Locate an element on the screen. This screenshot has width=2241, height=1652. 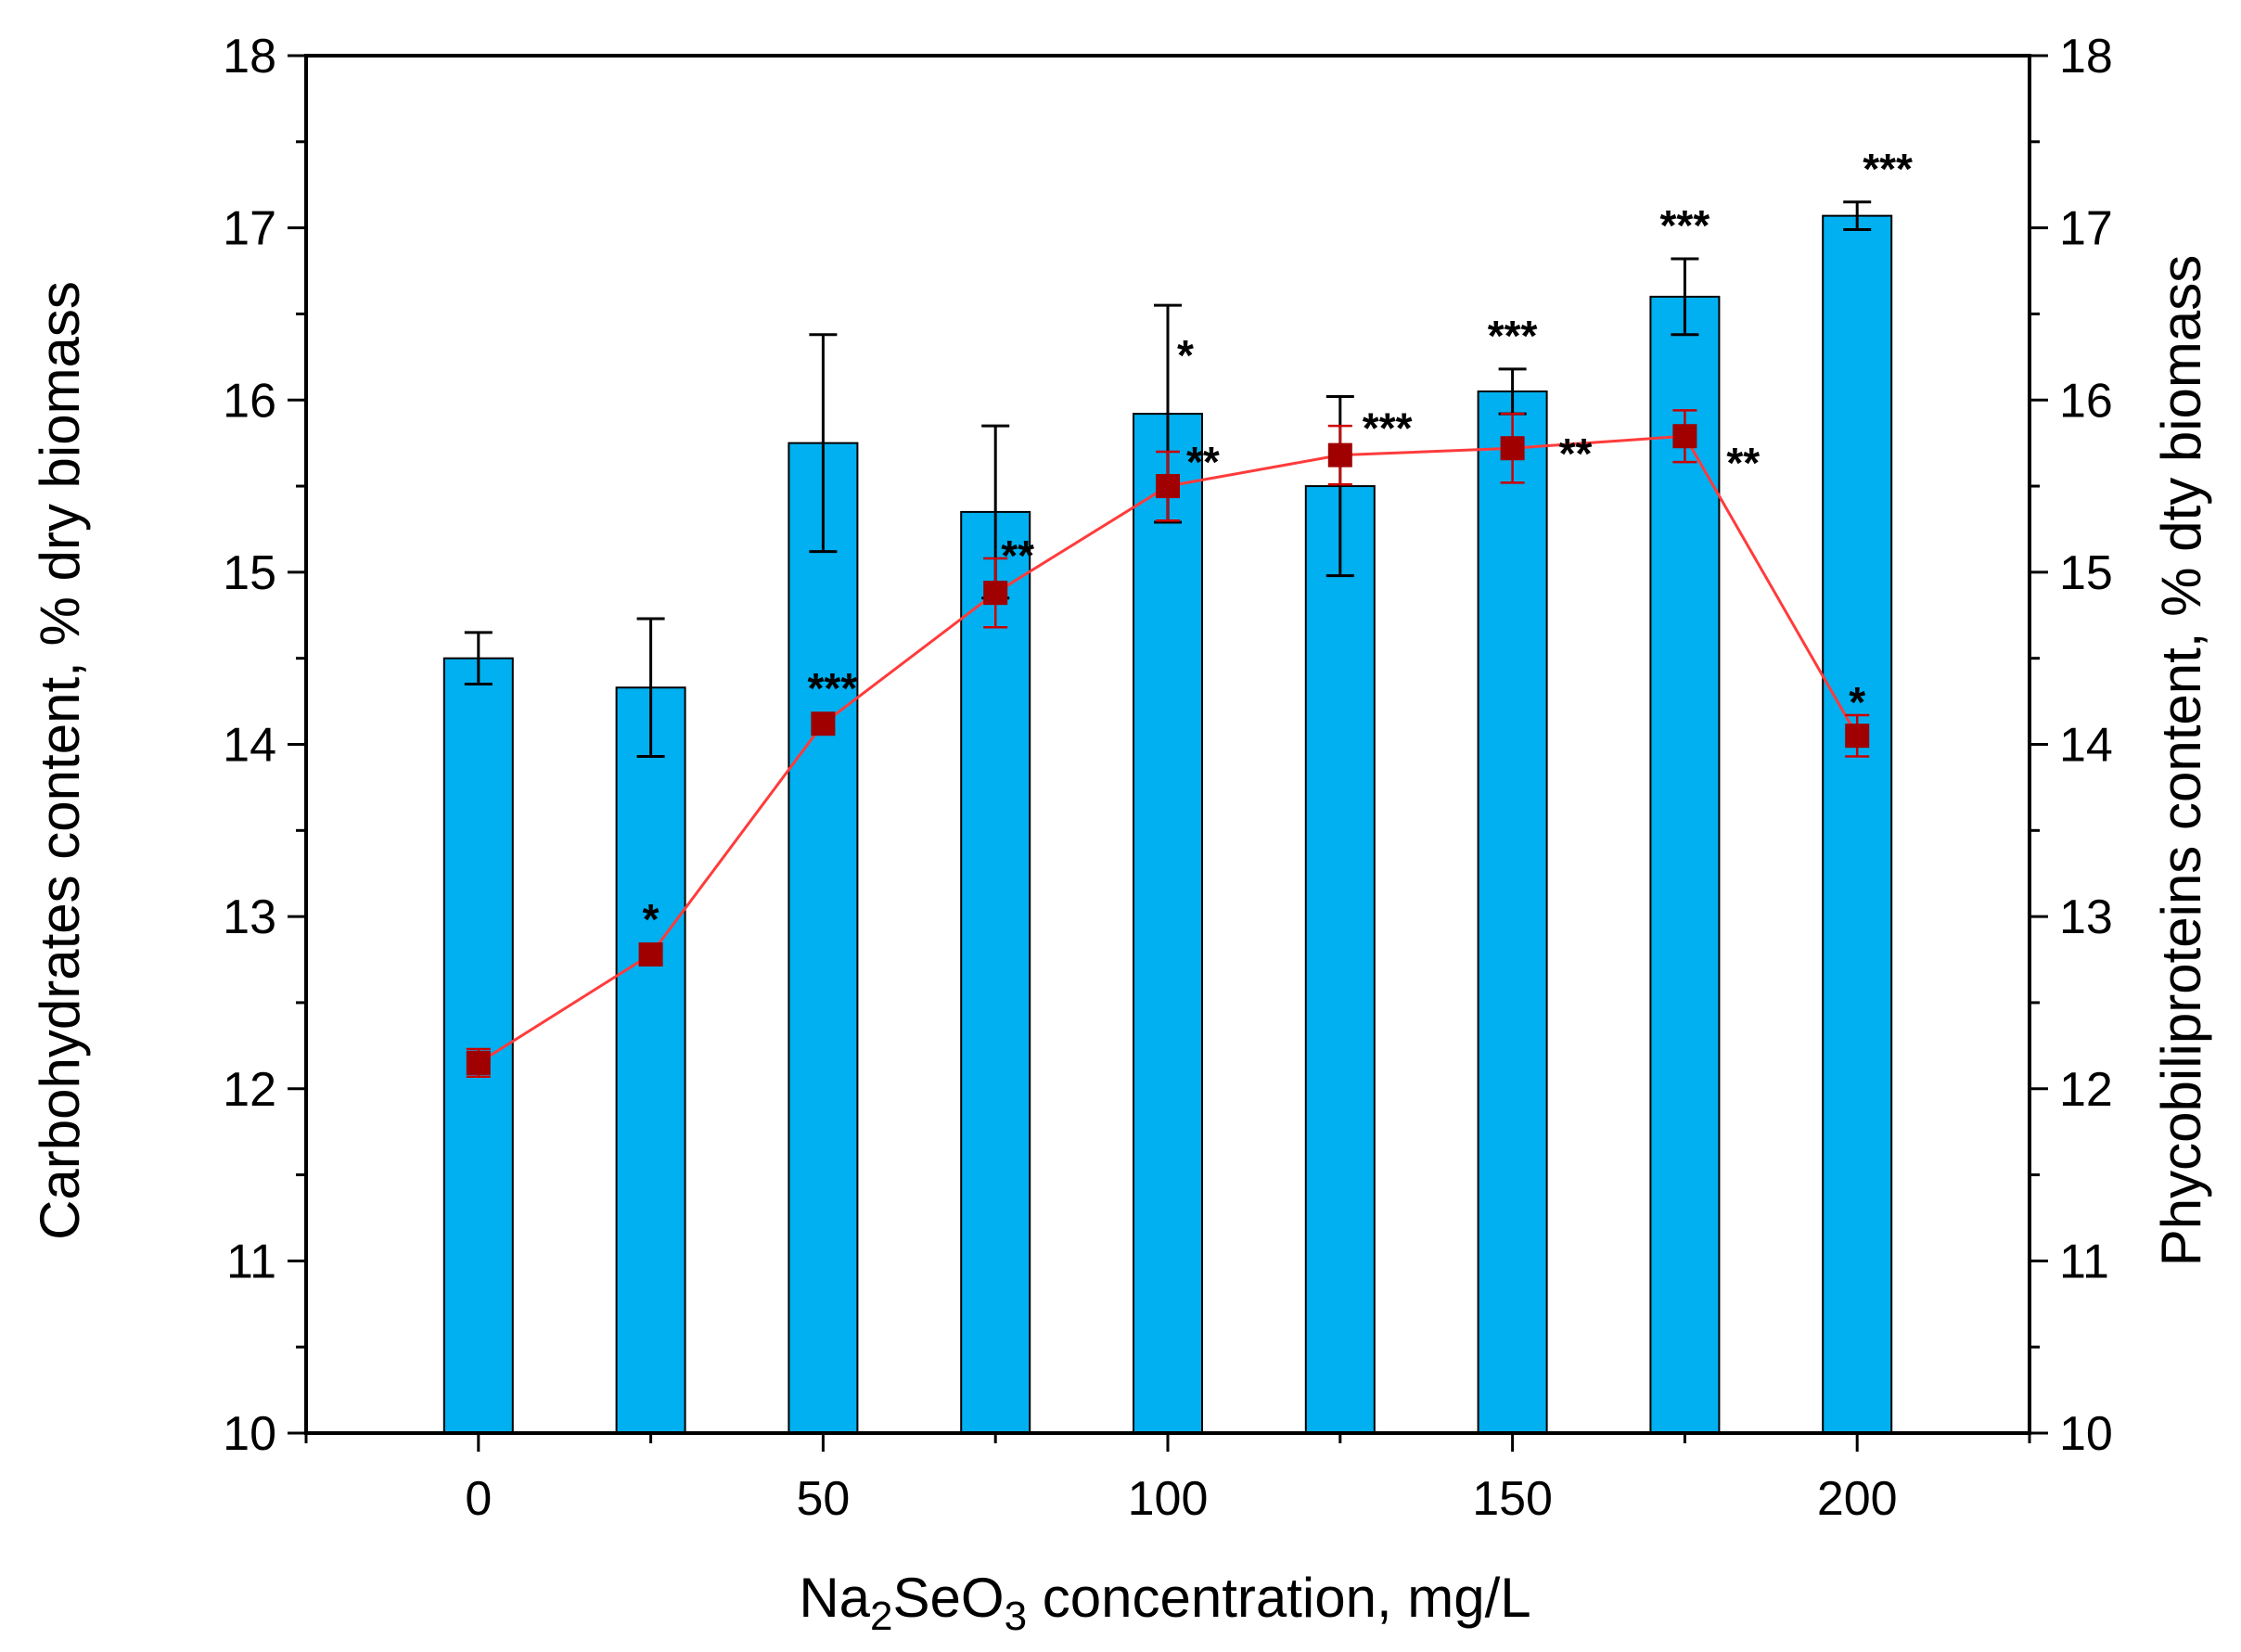
y-tick-label-right-12: 12 is located at coordinates (2086, 1090).